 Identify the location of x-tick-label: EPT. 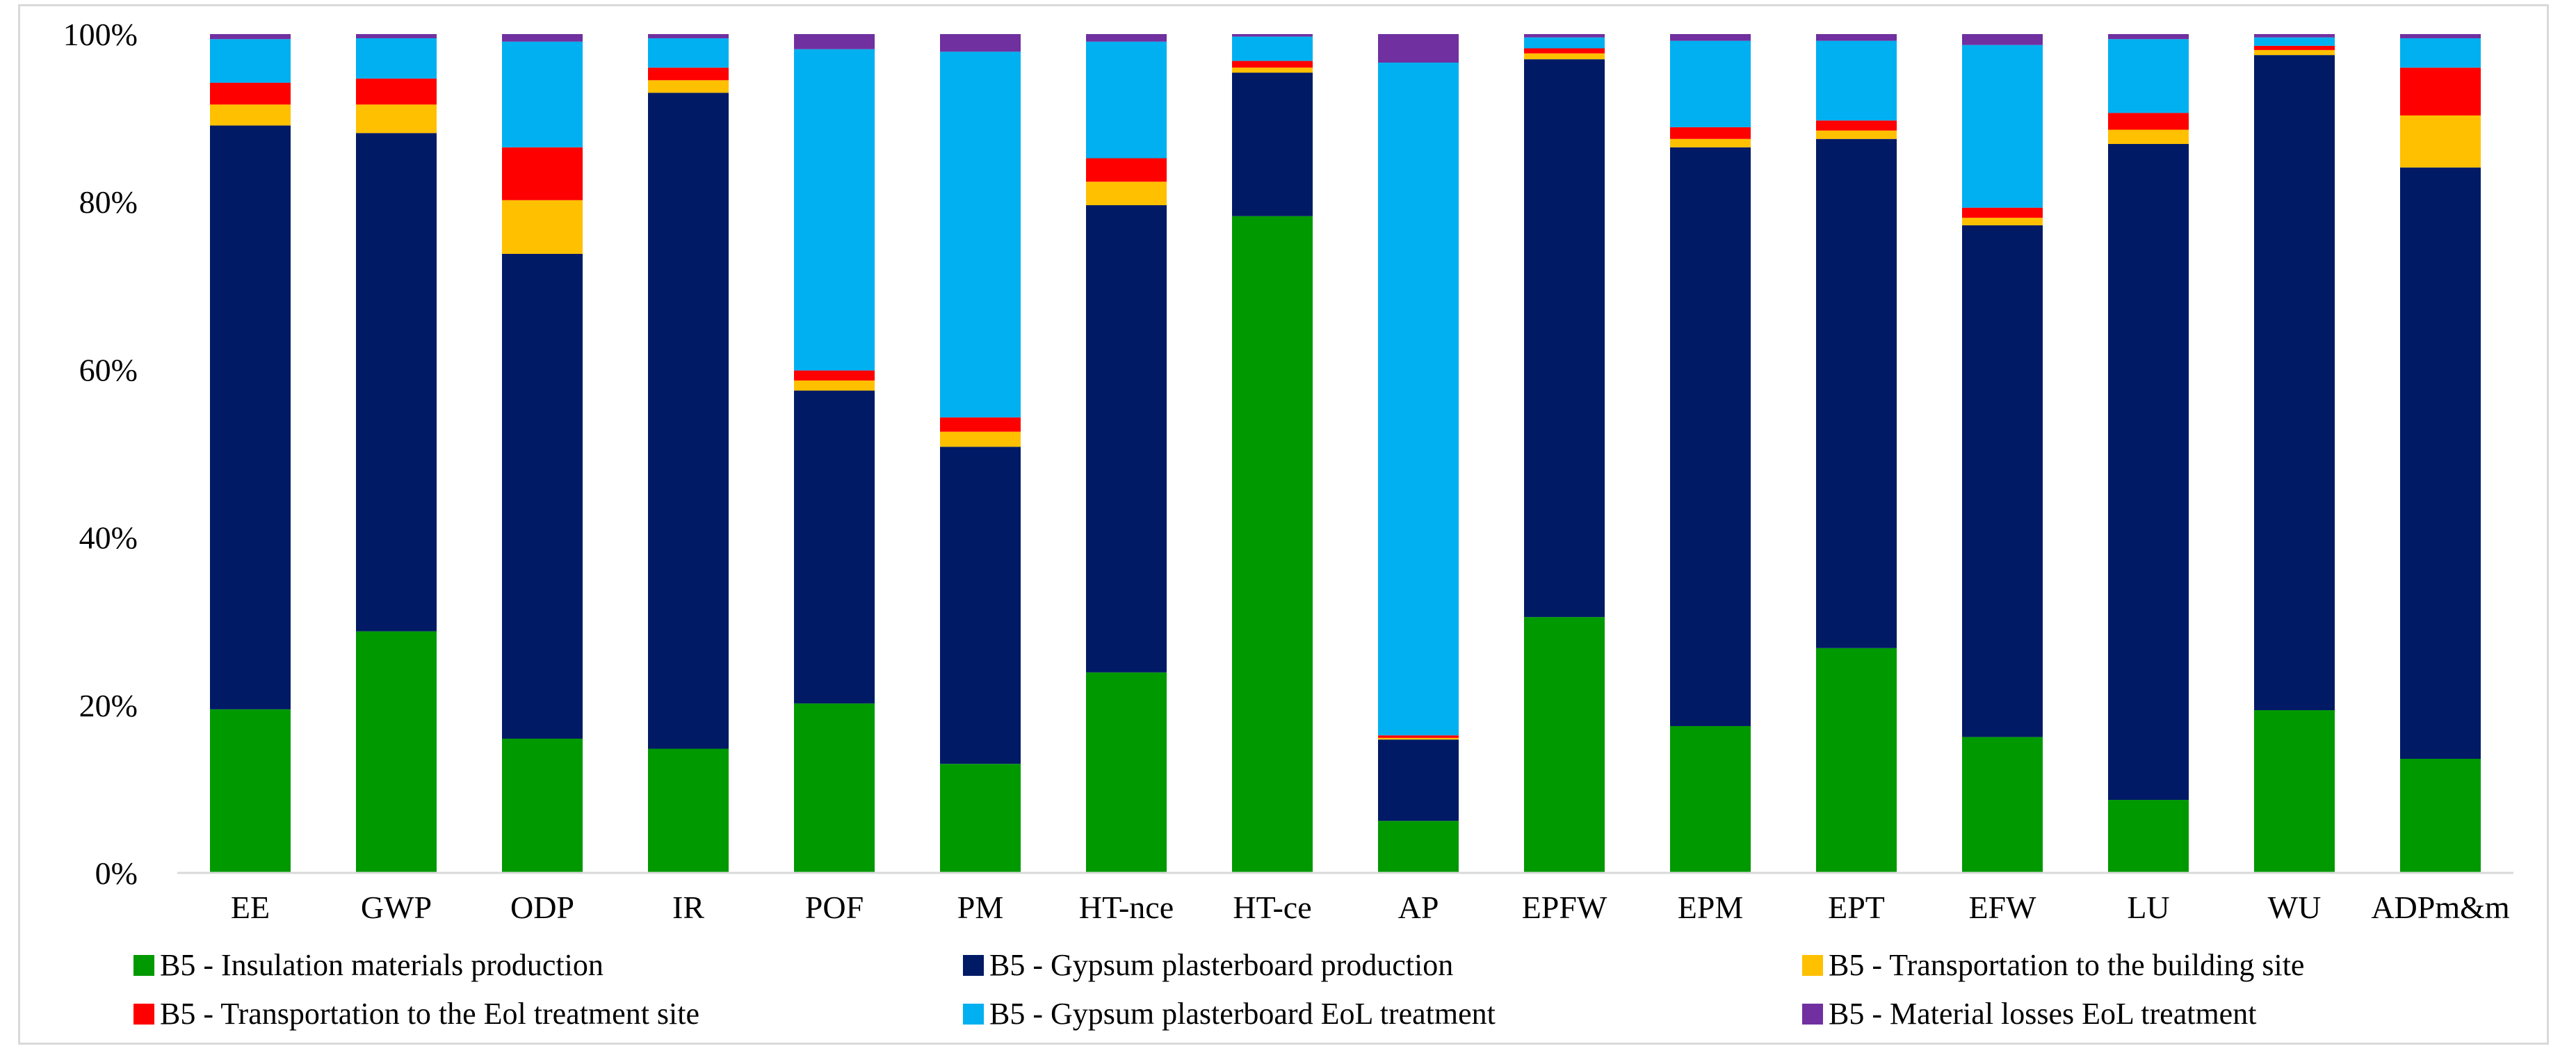
(1856, 907).